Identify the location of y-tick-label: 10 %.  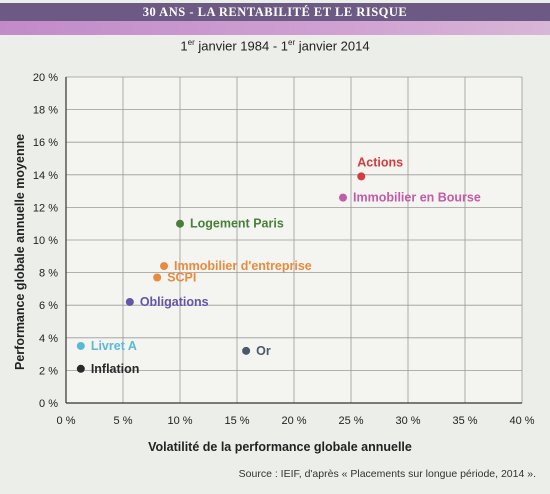
(45, 241).